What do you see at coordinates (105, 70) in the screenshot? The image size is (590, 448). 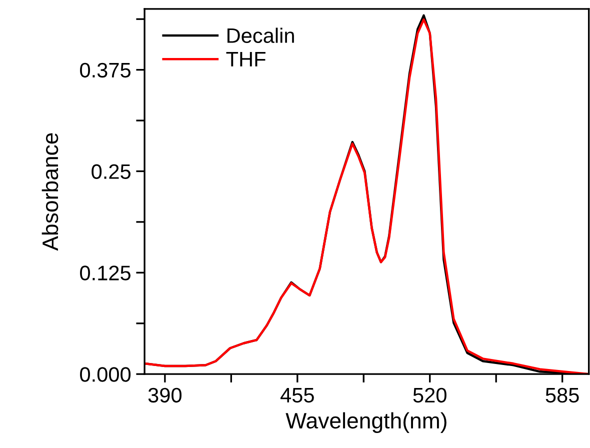 I see `y-tick-label: 0.375` at bounding box center [105, 70].